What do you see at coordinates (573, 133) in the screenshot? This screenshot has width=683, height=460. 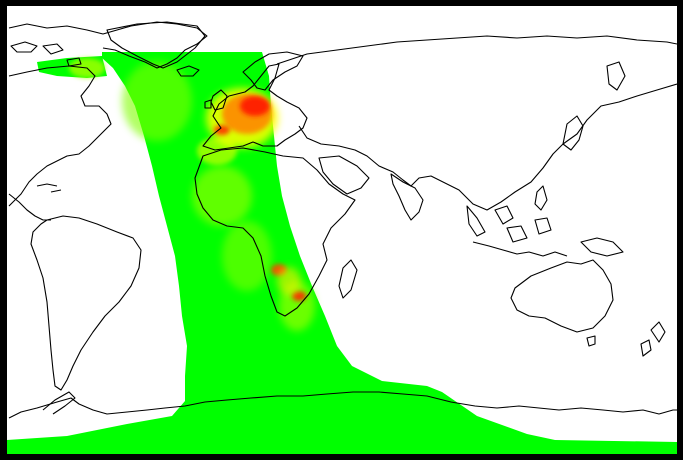 I see `coast-japan` at bounding box center [573, 133].